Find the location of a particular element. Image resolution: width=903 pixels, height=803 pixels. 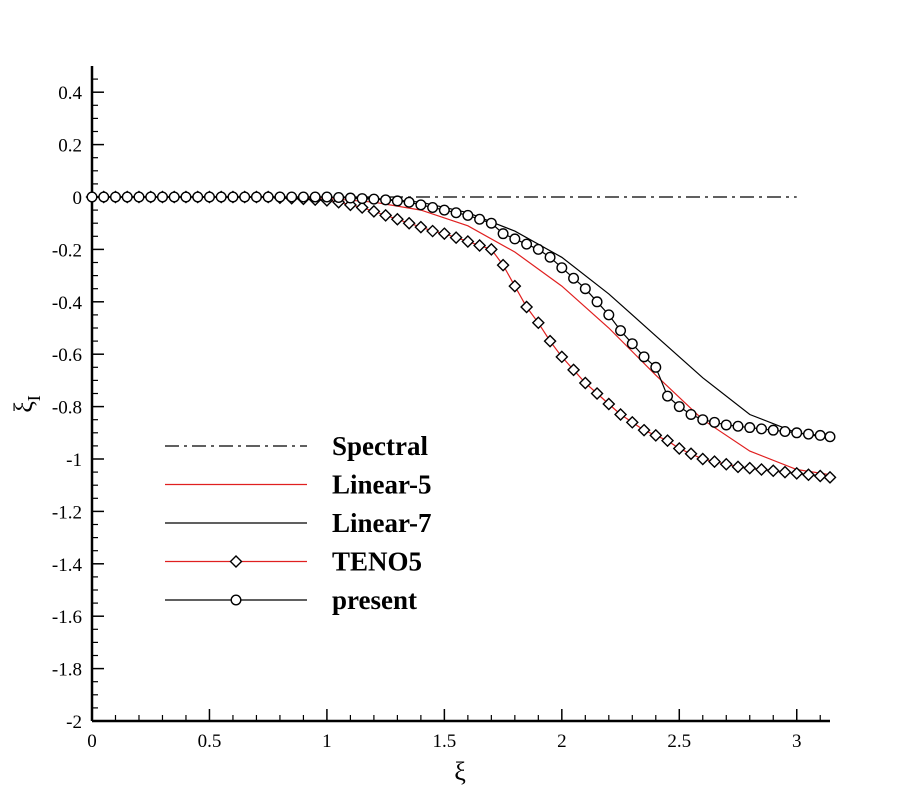

legend-label-linear-7: Linear-7 is located at coordinates (381, 523).